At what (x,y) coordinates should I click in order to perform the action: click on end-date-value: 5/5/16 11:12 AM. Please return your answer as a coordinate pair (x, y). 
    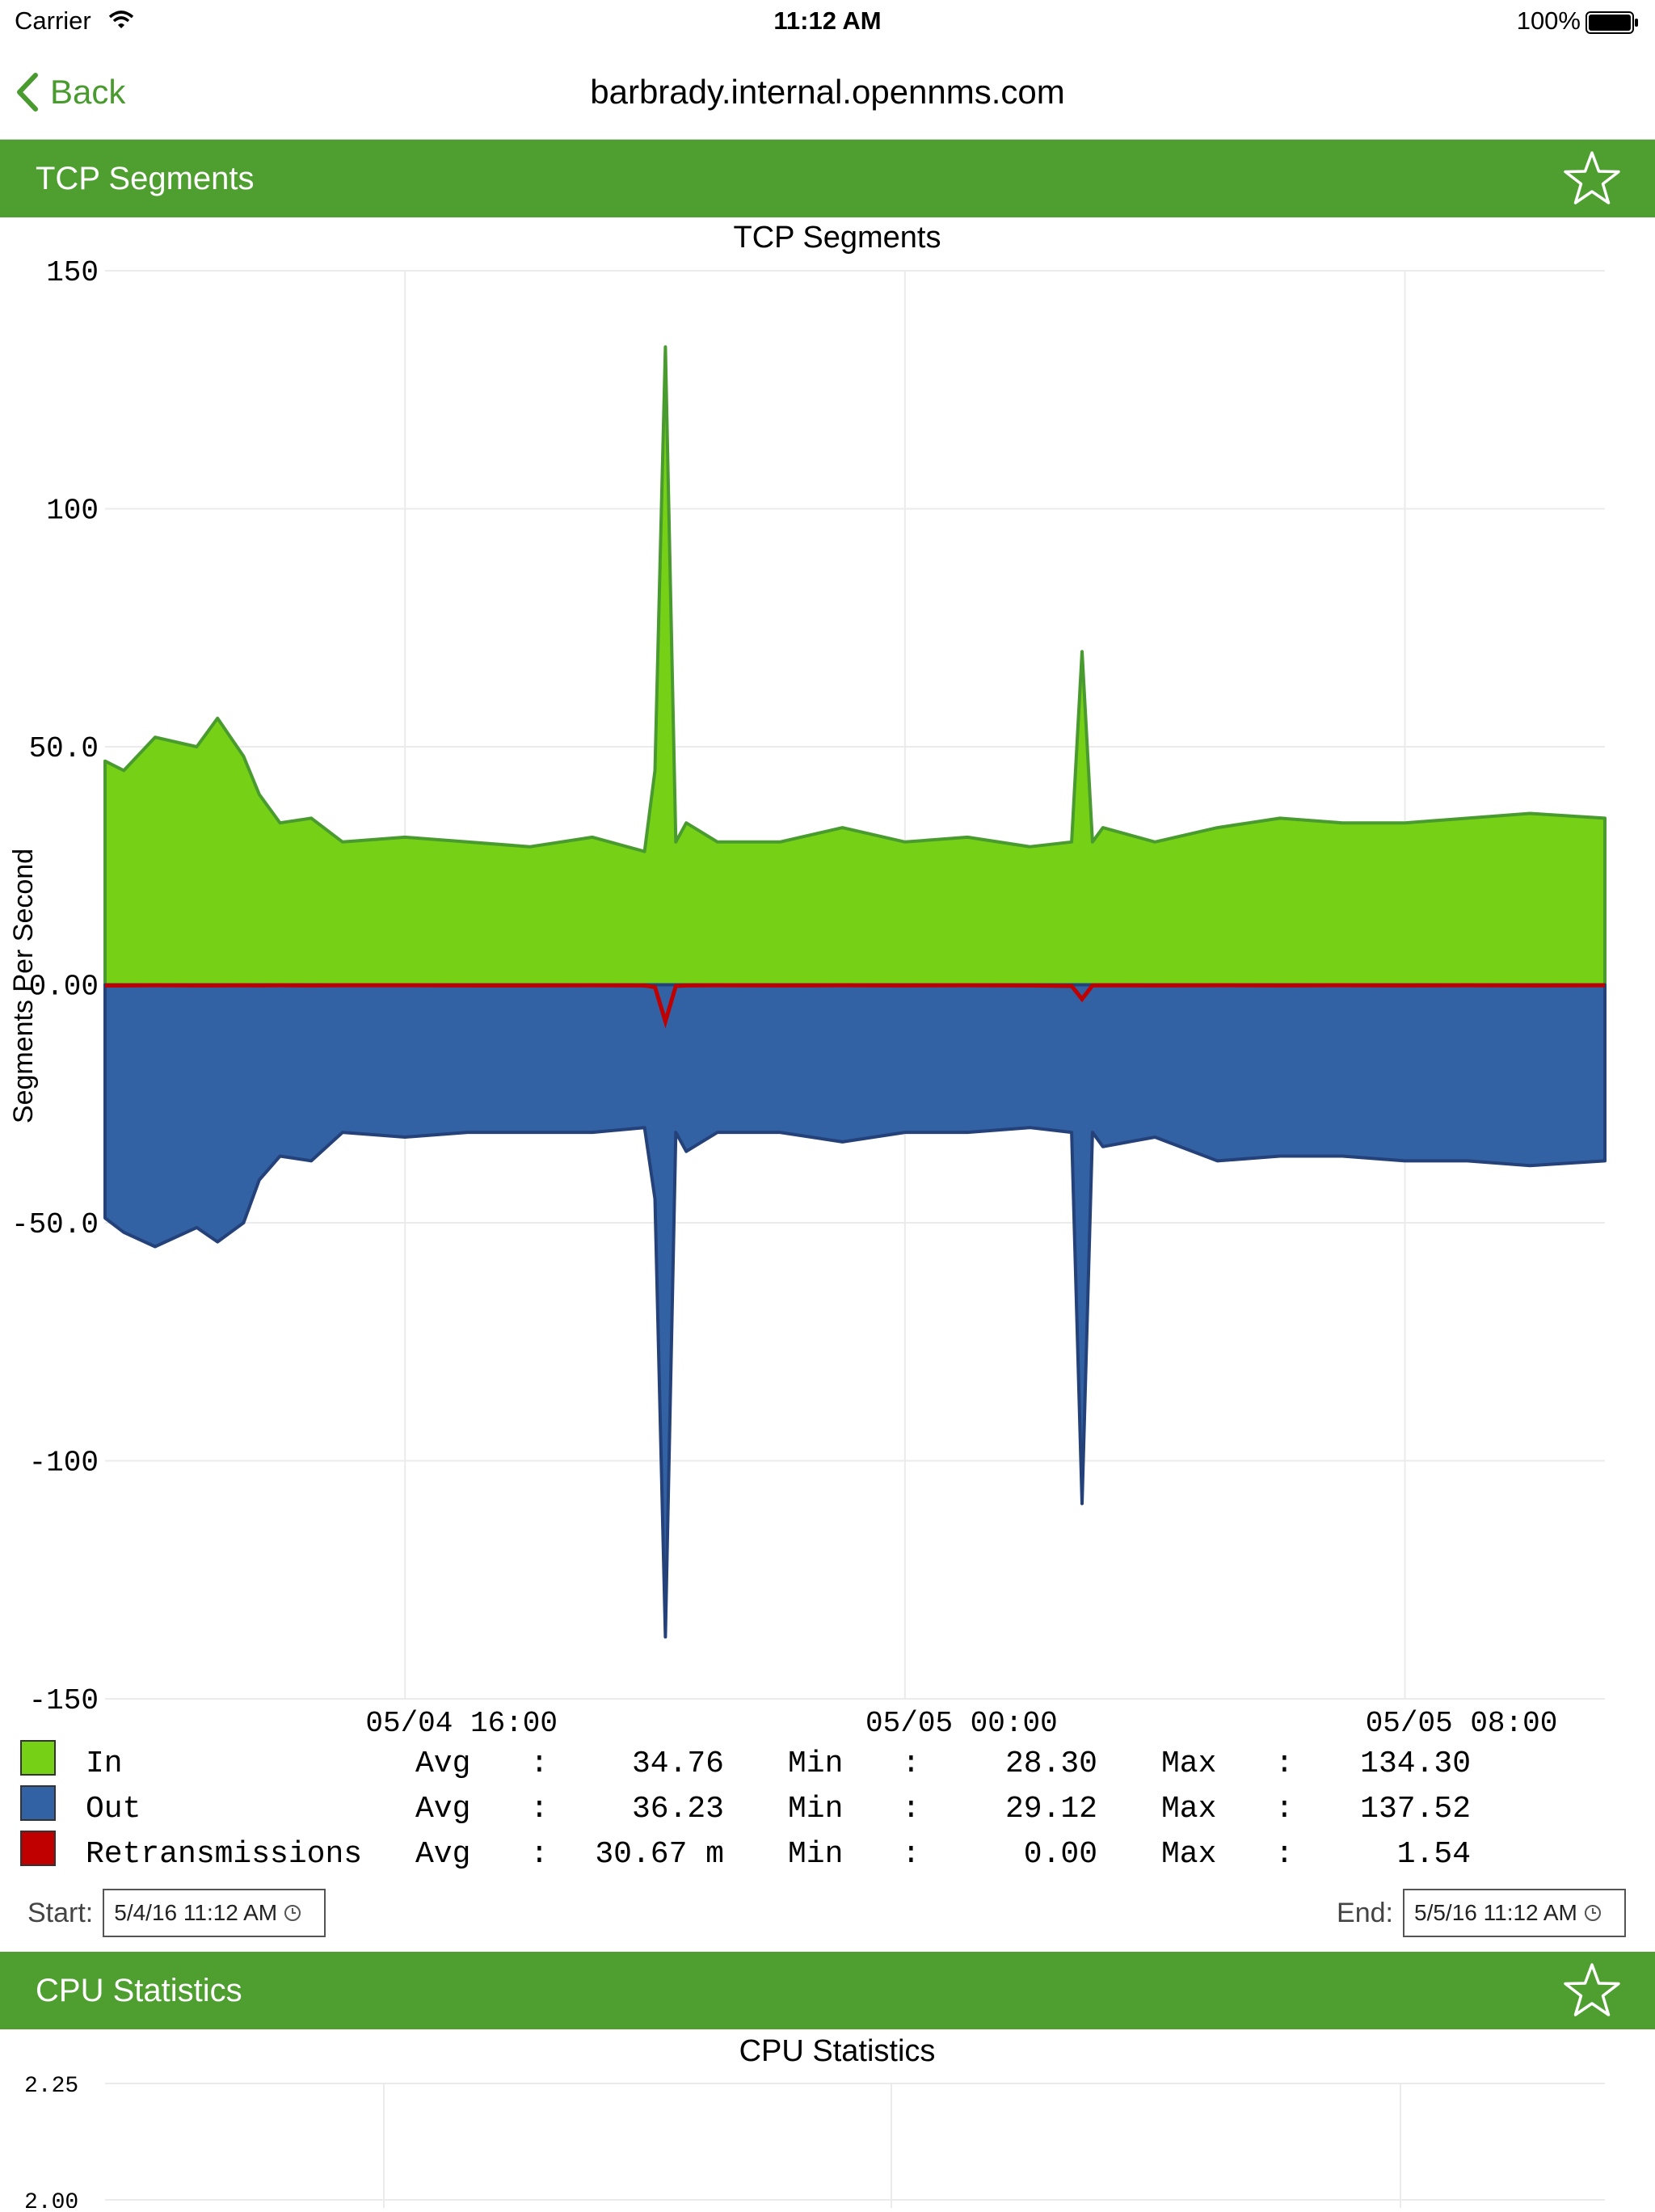
    Looking at the image, I should click on (1495, 1913).